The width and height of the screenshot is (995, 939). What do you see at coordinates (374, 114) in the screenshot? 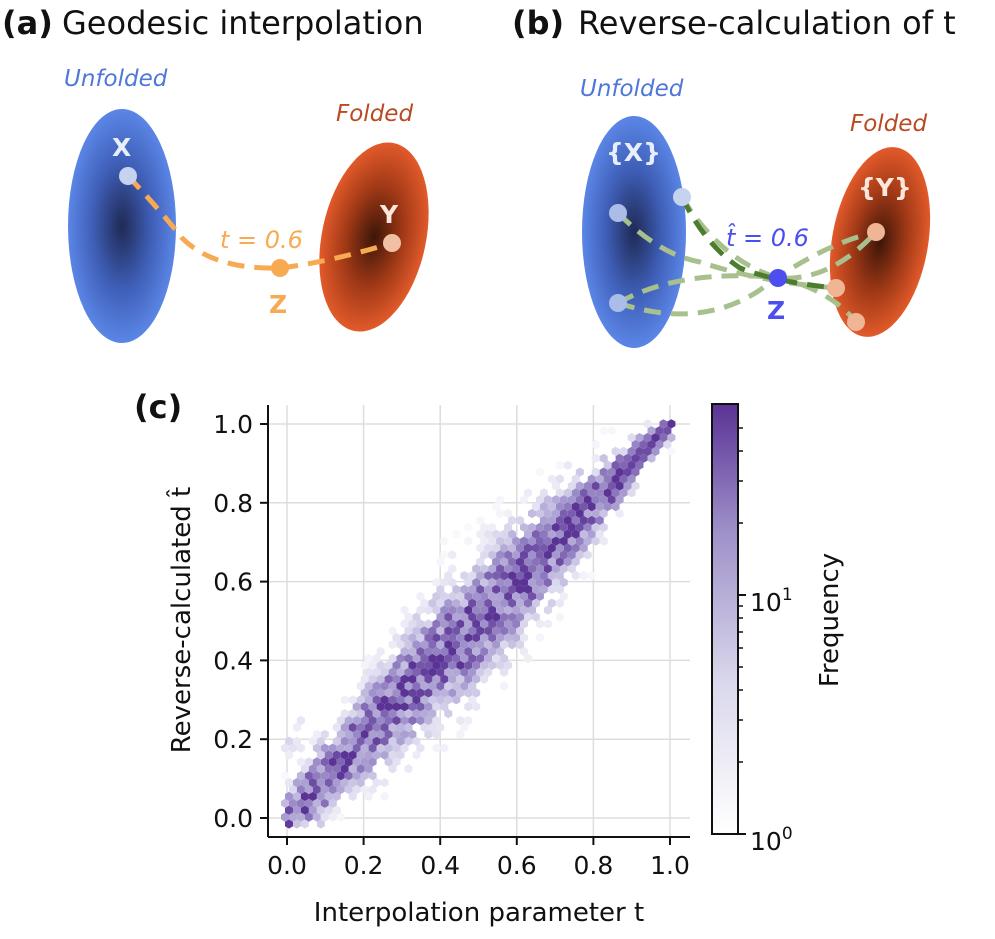
I see `panel-a-folded-label: Folded` at bounding box center [374, 114].